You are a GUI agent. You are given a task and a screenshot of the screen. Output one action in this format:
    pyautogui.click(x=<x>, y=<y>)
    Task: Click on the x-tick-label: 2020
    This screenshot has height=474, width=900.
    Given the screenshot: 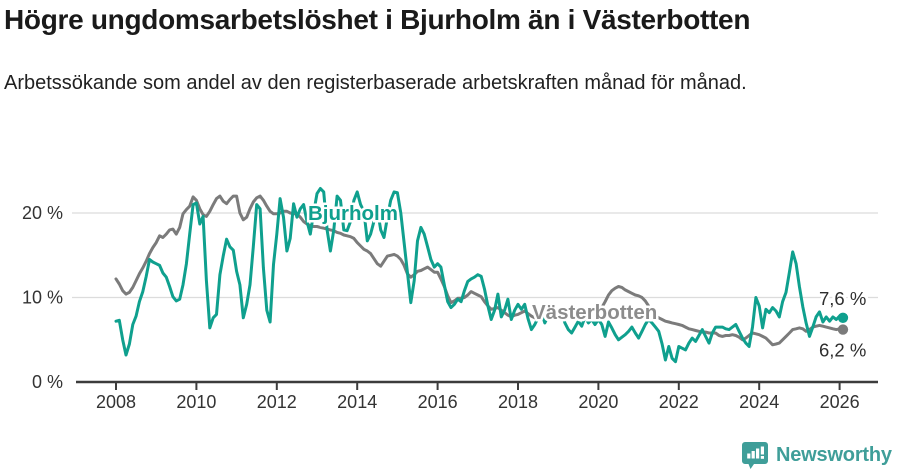 What is the action you would take?
    pyautogui.click(x=598, y=402)
    